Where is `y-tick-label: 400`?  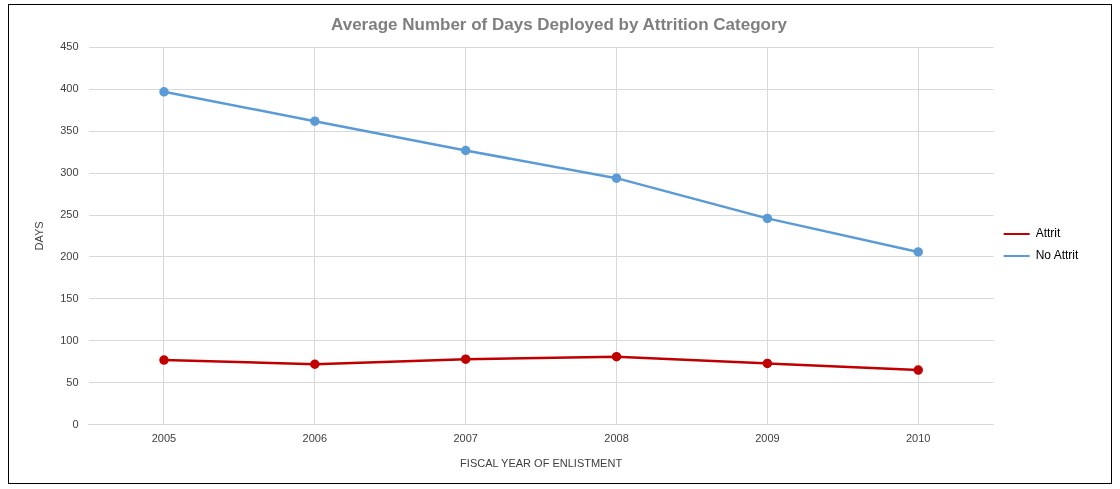 y-tick-label: 400 is located at coordinates (69, 88).